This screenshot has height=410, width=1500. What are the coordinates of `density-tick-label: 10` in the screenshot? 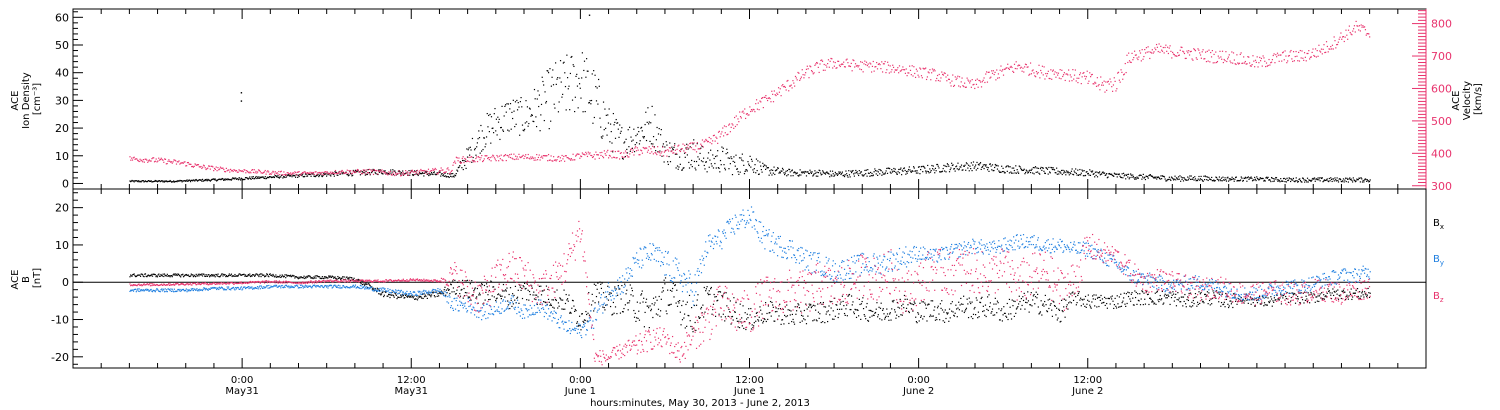 It's located at (62, 156).